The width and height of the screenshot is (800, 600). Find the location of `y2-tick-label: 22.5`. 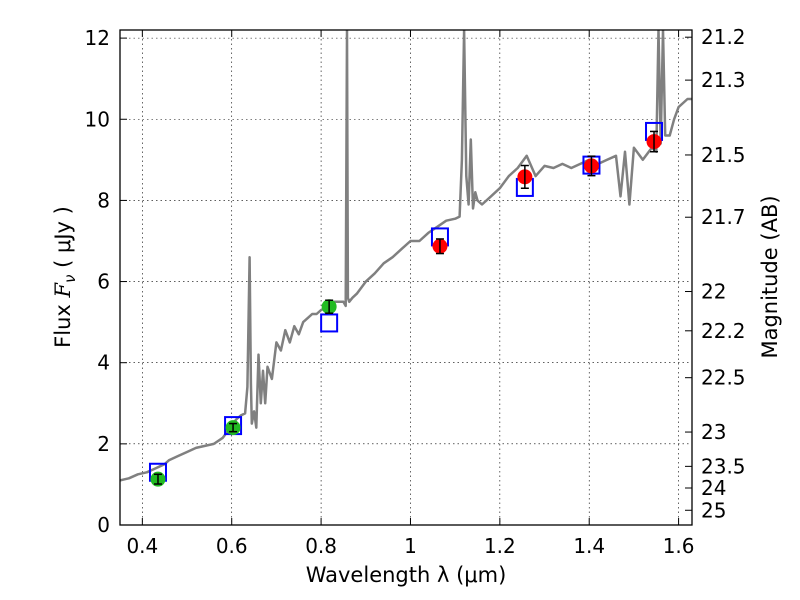

y2-tick-label: 22.5 is located at coordinates (723, 378).